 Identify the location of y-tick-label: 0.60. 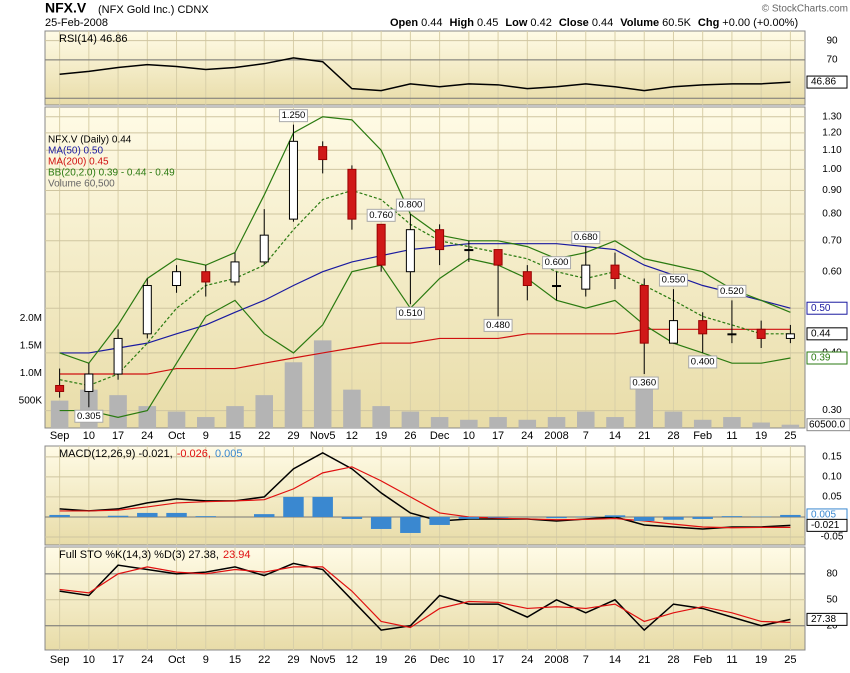
(832, 271).